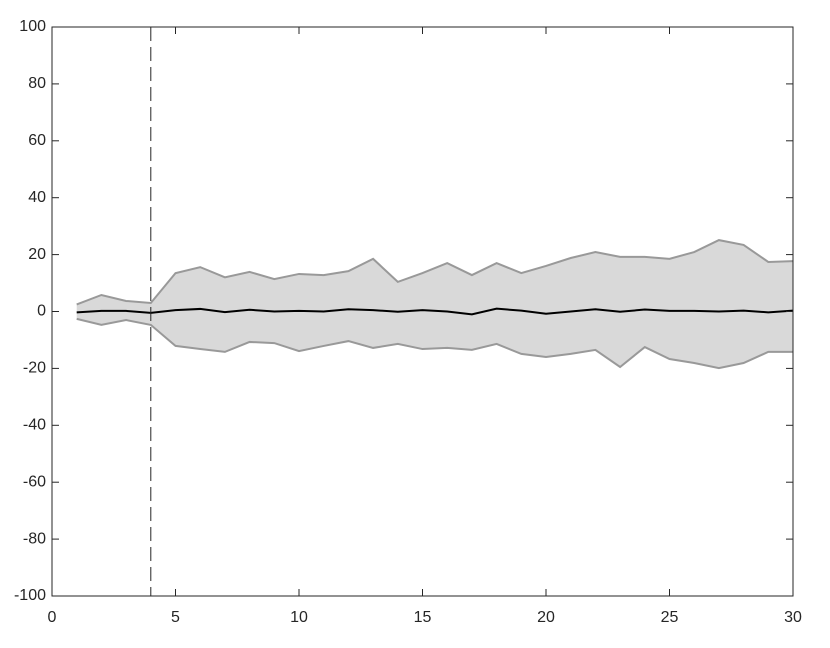 This screenshot has width=830, height=648. What do you see at coordinates (299, 617) in the screenshot?
I see `x-tick-label: 10` at bounding box center [299, 617].